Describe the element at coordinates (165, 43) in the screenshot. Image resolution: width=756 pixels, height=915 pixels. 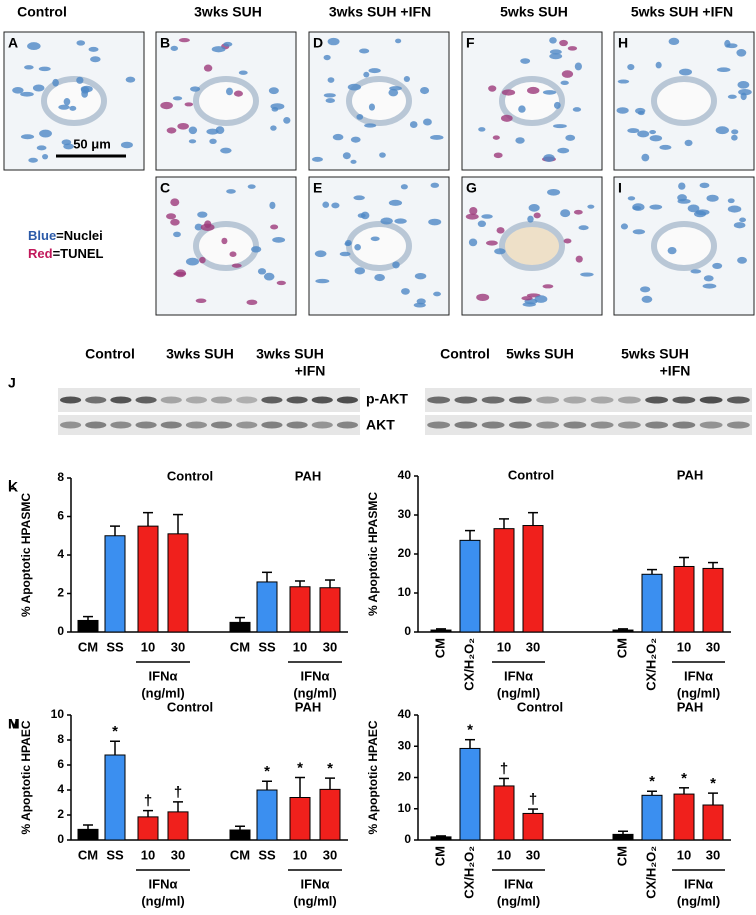
I see `panel-letter: B` at that location.